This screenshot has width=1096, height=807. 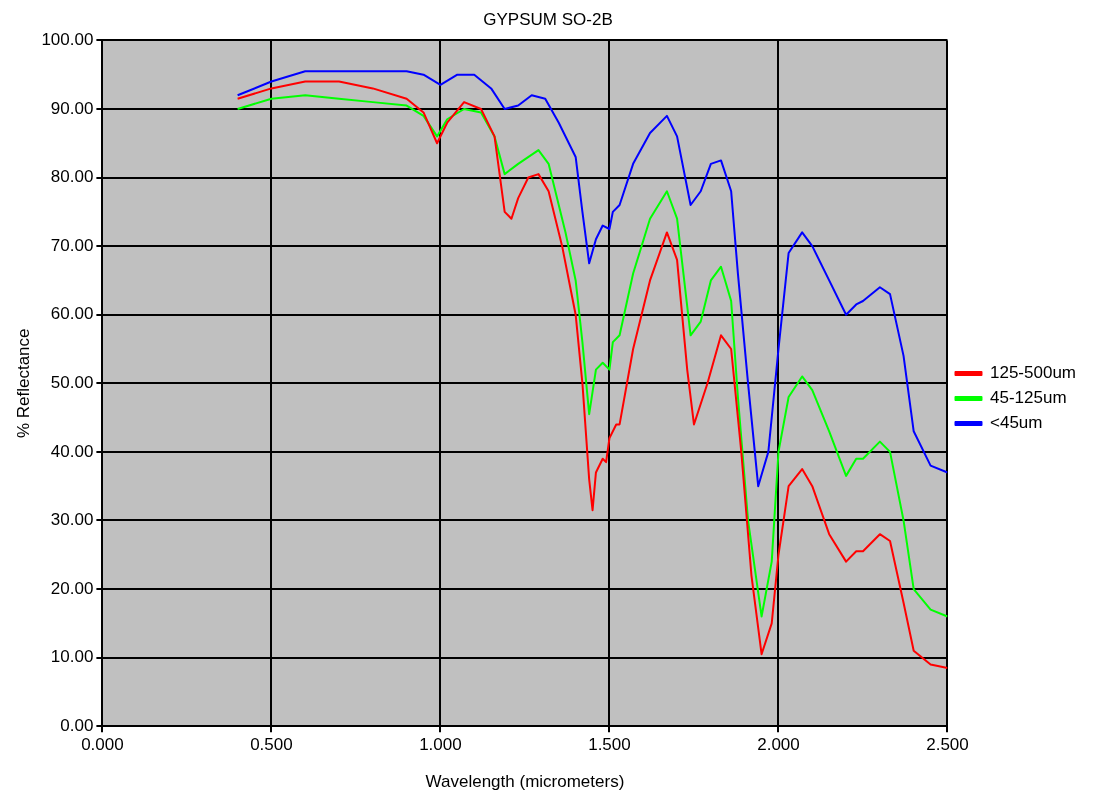 I want to click on y-tick-label: 20.00, so click(x=72, y=588).